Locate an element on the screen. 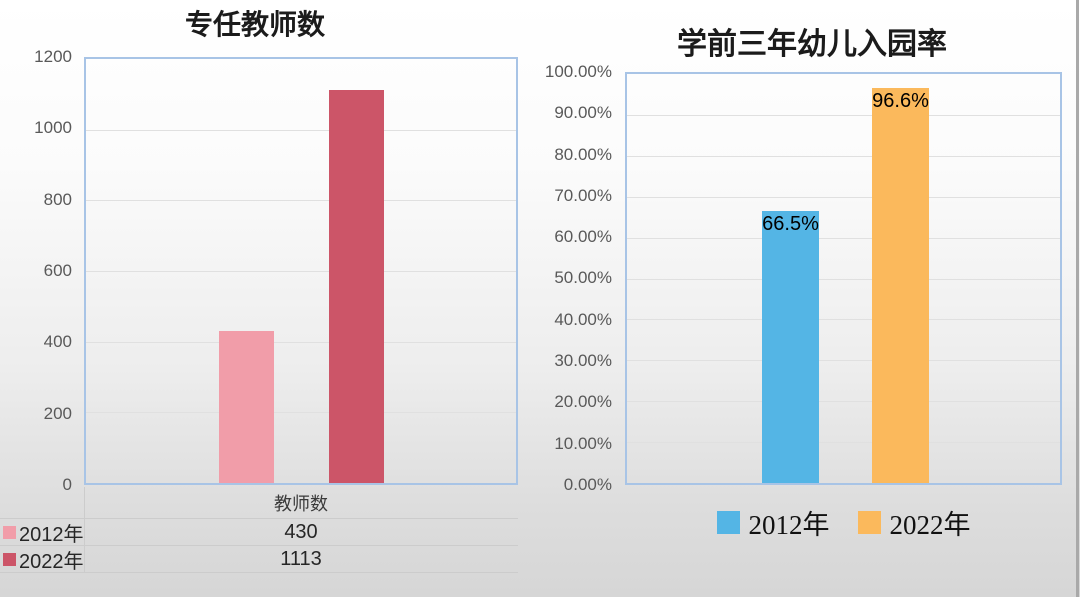 The width and height of the screenshot is (1080, 597). y-tick: 1200 is located at coordinates (53, 56).